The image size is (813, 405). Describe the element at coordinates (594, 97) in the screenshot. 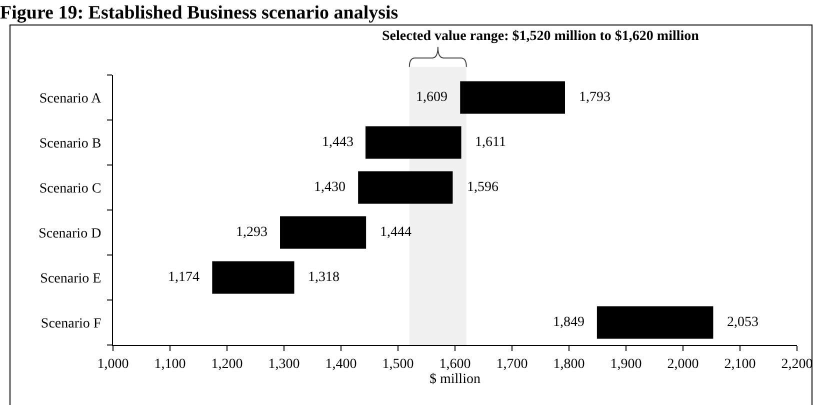

I see `annotation: 1,793` at that location.